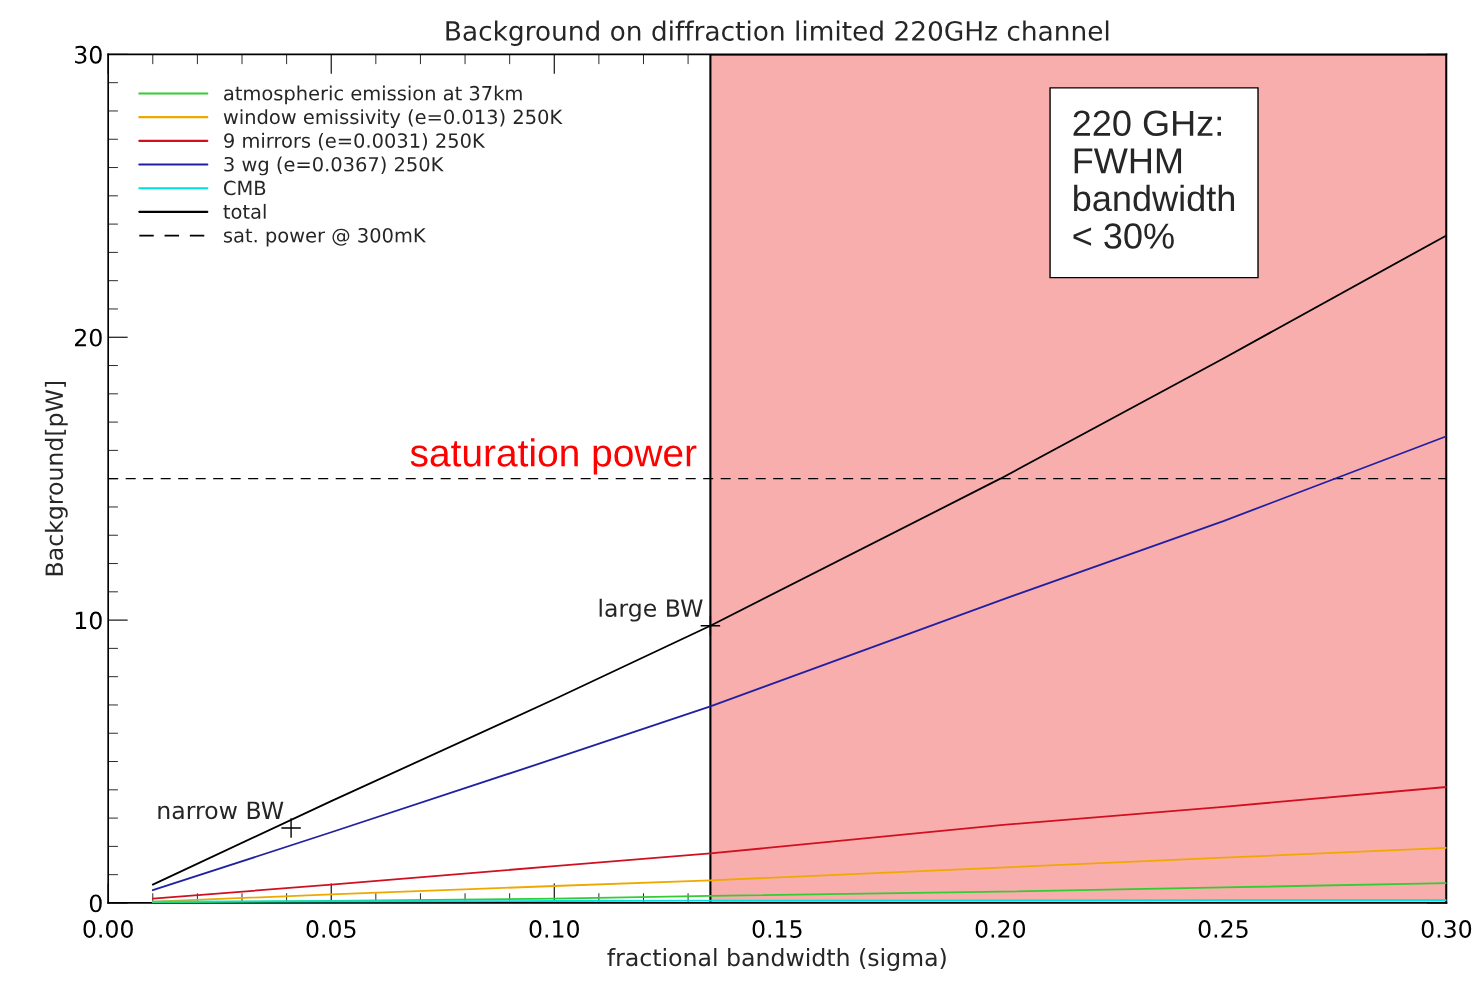 The width and height of the screenshot is (1482, 989). What do you see at coordinates (776, 959) in the screenshot?
I see `x-axis-title: fractional bandwidth (sigma)` at bounding box center [776, 959].